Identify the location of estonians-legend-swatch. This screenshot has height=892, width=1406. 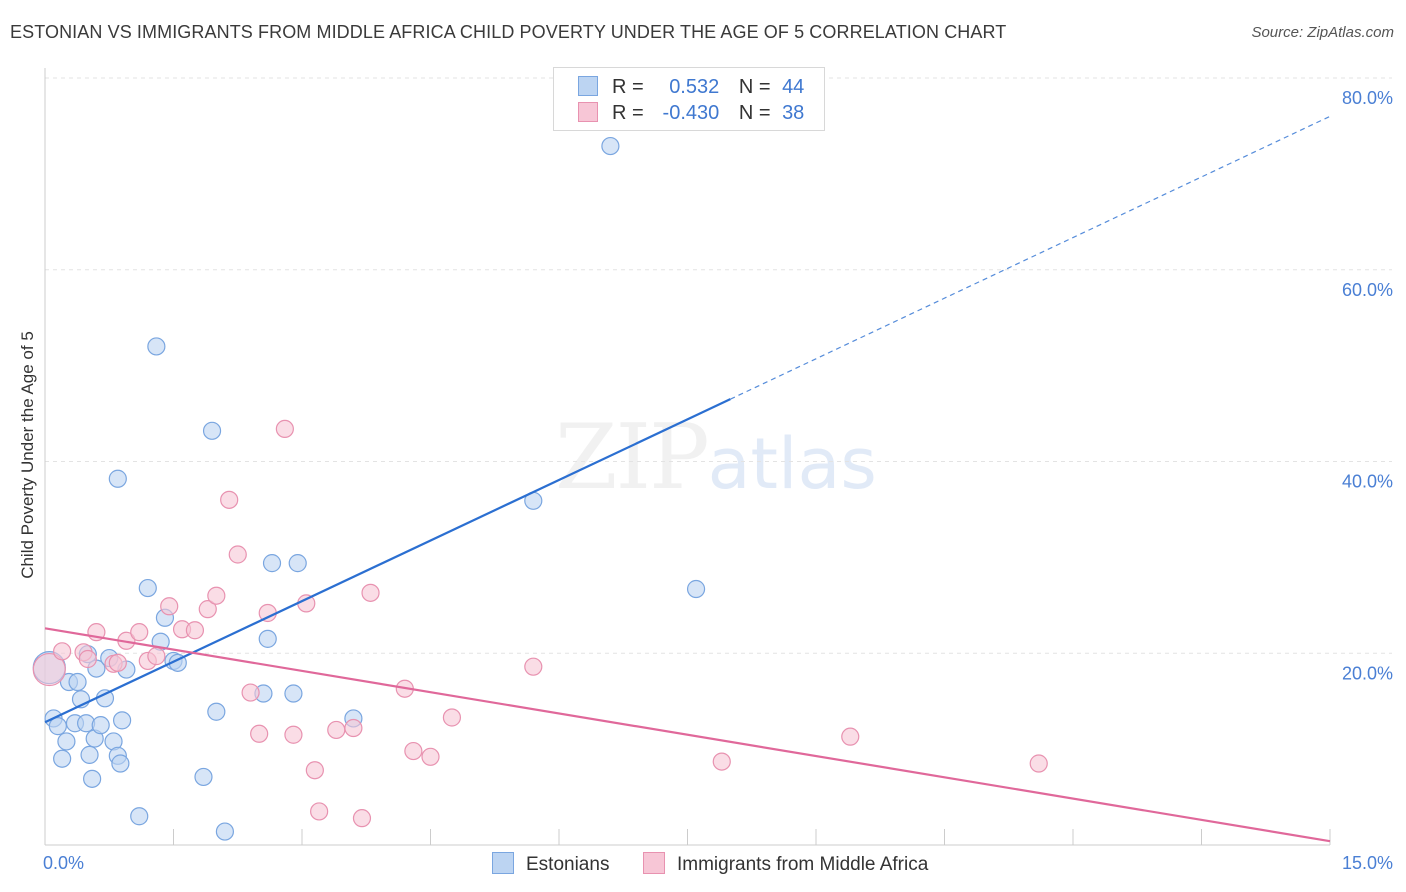
(503, 863).